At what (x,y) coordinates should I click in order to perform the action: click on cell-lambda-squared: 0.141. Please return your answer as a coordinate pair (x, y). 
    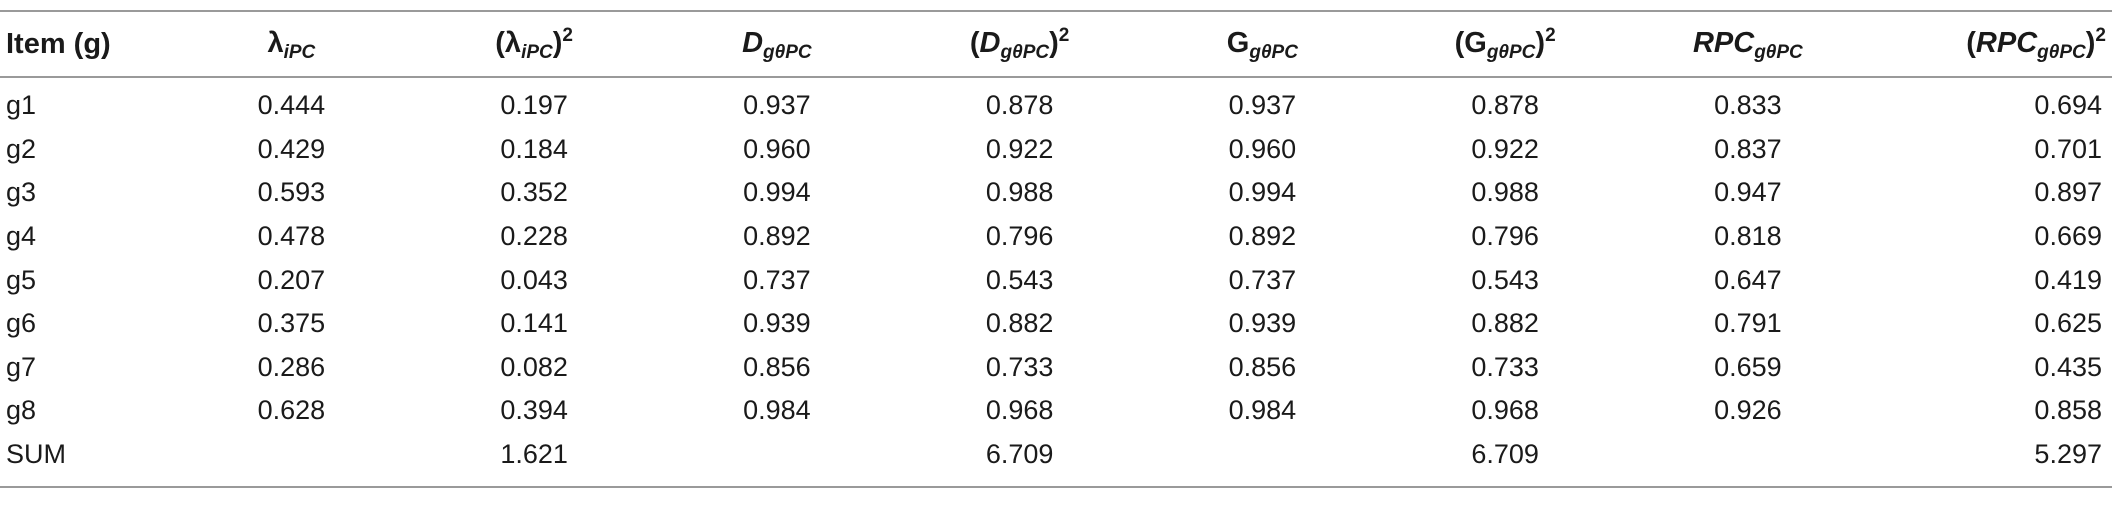
    Looking at the image, I should click on (534, 323).